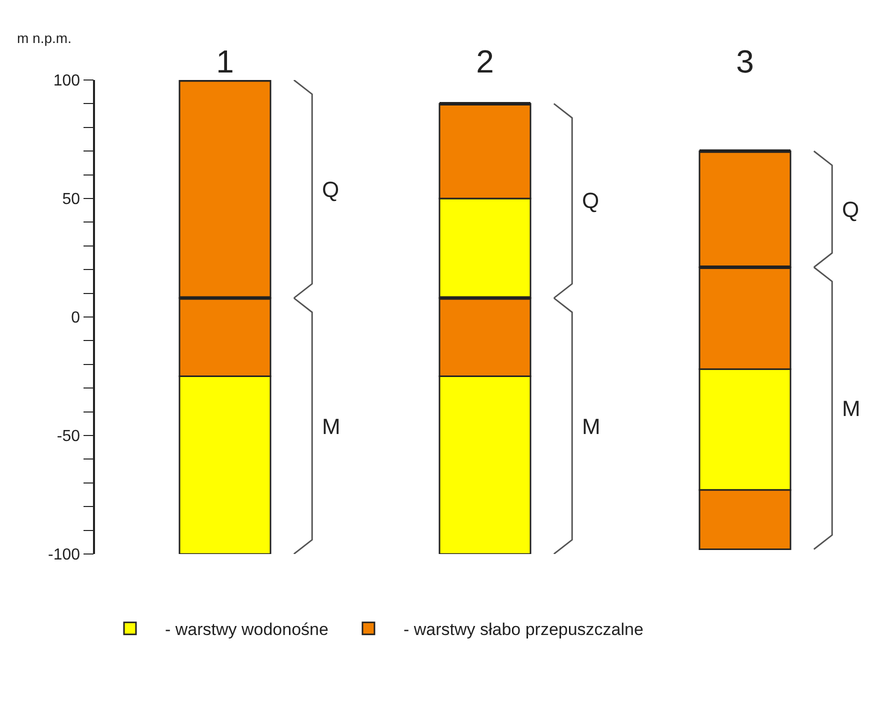  Describe the element at coordinates (68, 437) in the screenshot. I see `y-tick-label: -50` at that location.